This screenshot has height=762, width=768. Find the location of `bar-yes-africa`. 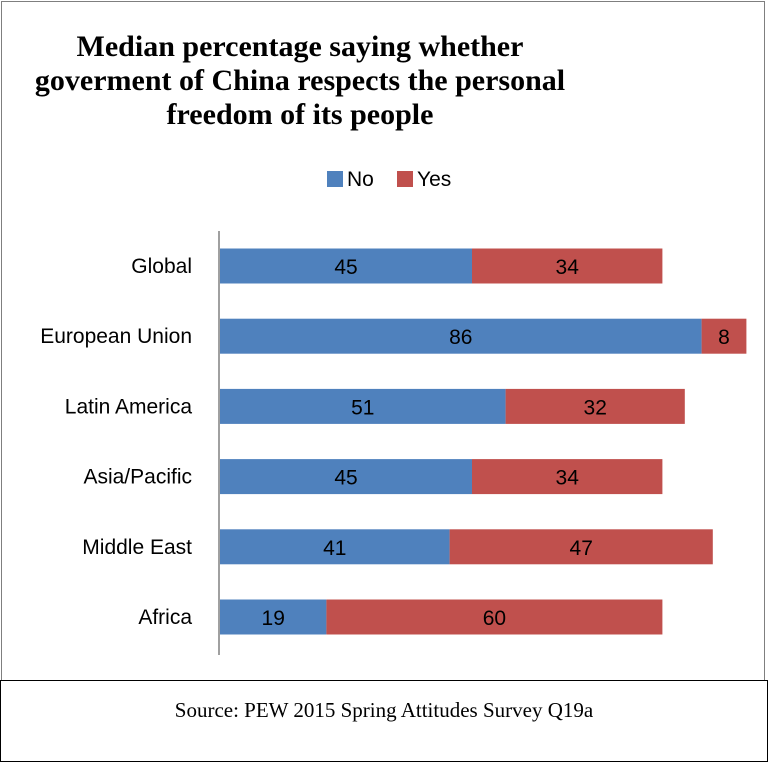

bar-yes-africa is located at coordinates (494, 617).